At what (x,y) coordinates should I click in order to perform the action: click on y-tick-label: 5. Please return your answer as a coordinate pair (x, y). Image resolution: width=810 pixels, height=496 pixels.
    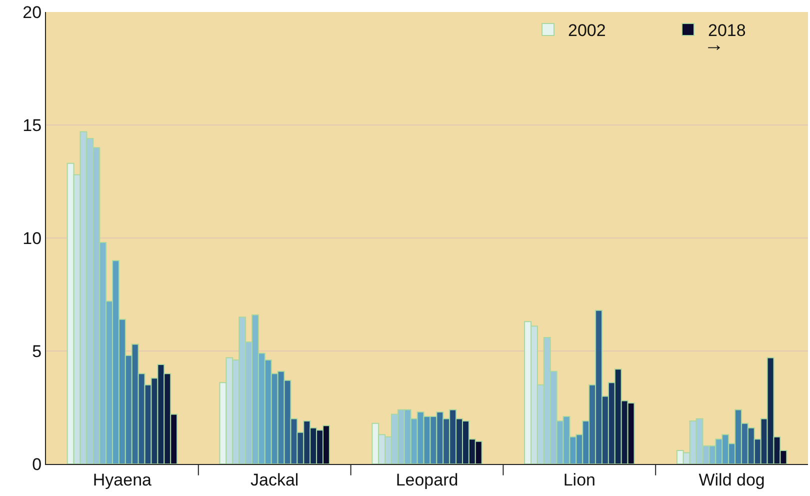
    Looking at the image, I should click on (37, 351).